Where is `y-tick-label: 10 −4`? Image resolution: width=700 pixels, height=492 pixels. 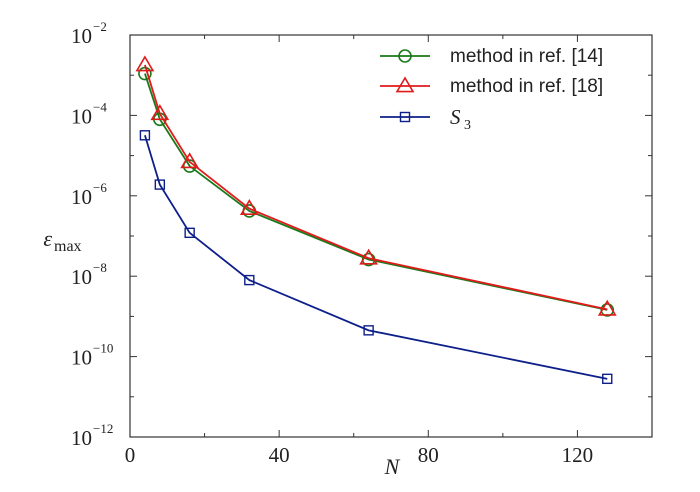
y-tick-label: 10 −4 is located at coordinates (89, 113).